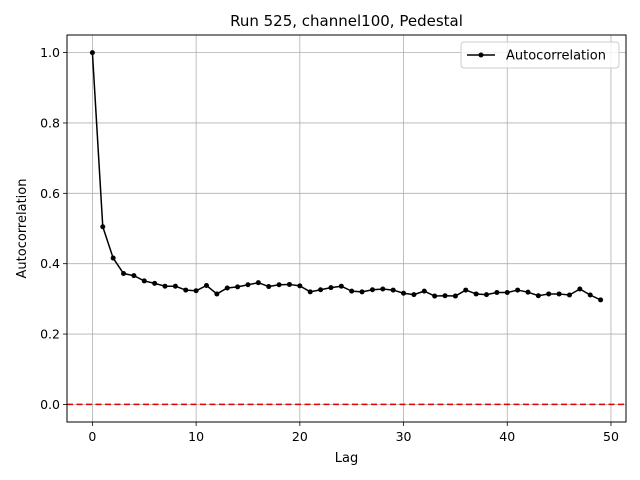 This screenshot has width=640, height=480. I want to click on x-tick-label: 50, so click(611, 436).